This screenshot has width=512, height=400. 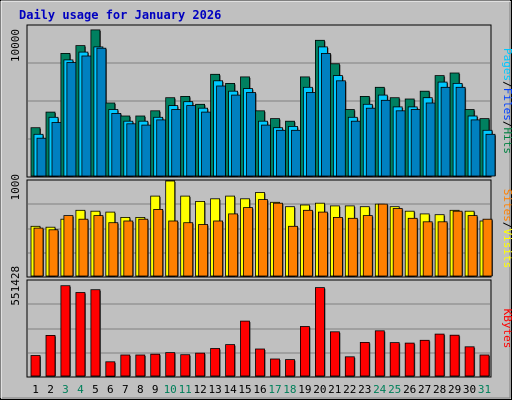 I want to click on x-tick-day-25: 25, so click(x=394, y=389).